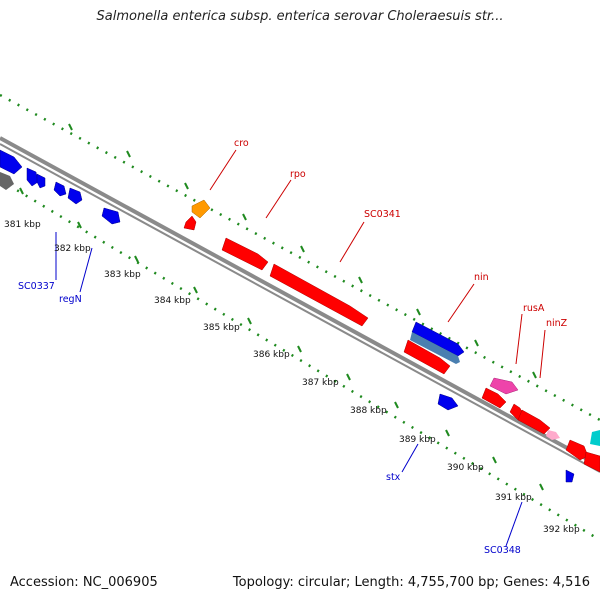 This screenshot has width=600, height=600. I want to click on scale-label: 385 kbp, so click(221, 328).